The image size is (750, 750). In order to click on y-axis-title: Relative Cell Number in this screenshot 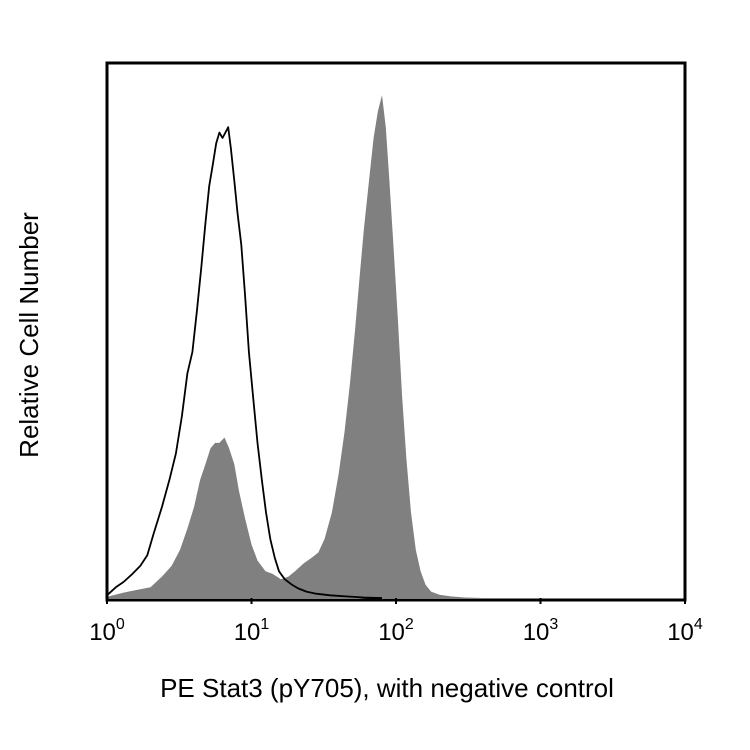, I will do `click(29, 335)`.